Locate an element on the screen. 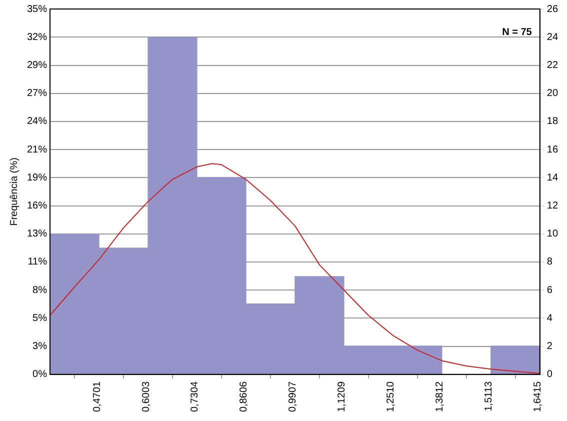  x-tick-label: 0,4701 is located at coordinates (97, 396).